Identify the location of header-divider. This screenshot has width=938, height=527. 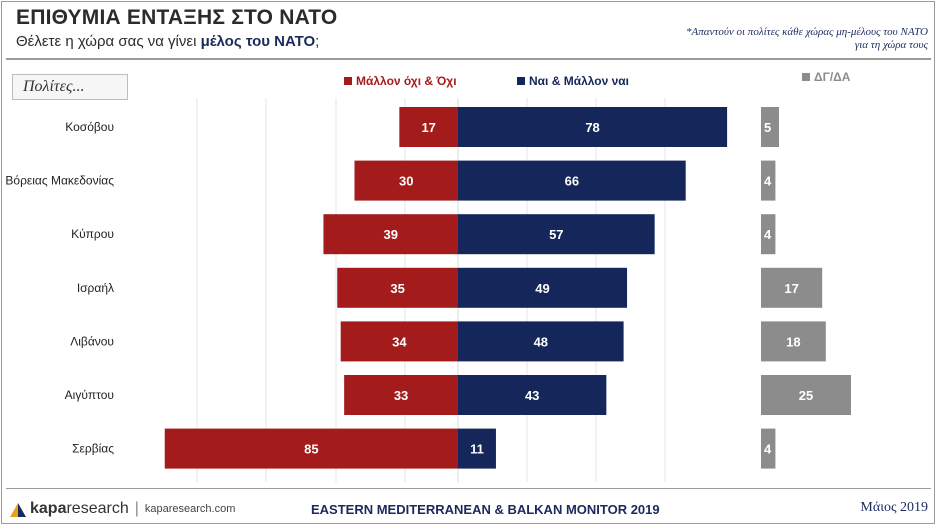
(468, 59).